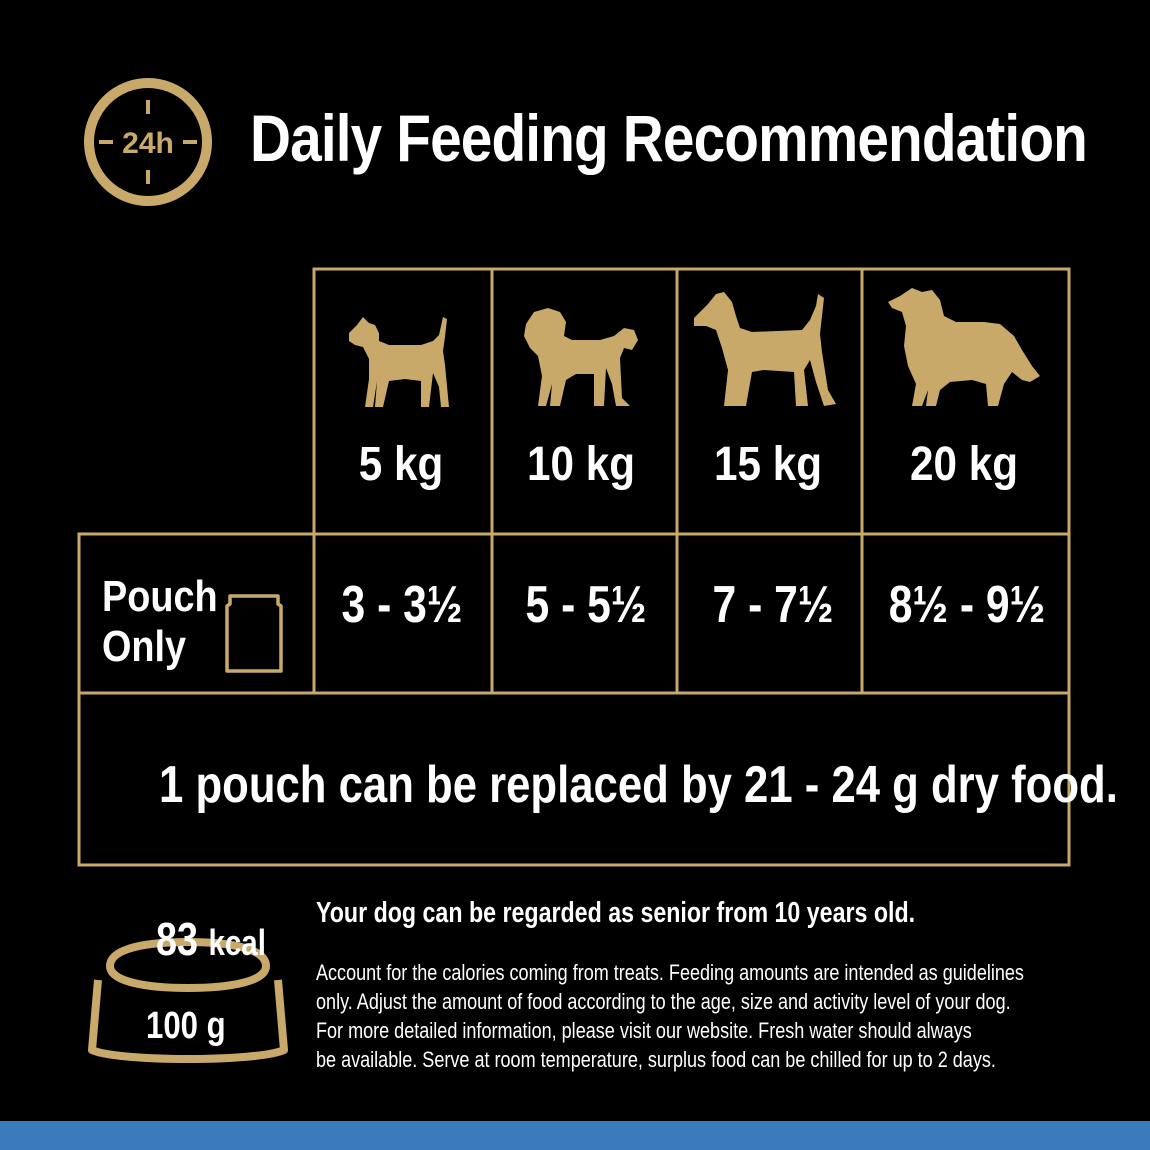  I want to click on clock-label: 24h, so click(148, 143).